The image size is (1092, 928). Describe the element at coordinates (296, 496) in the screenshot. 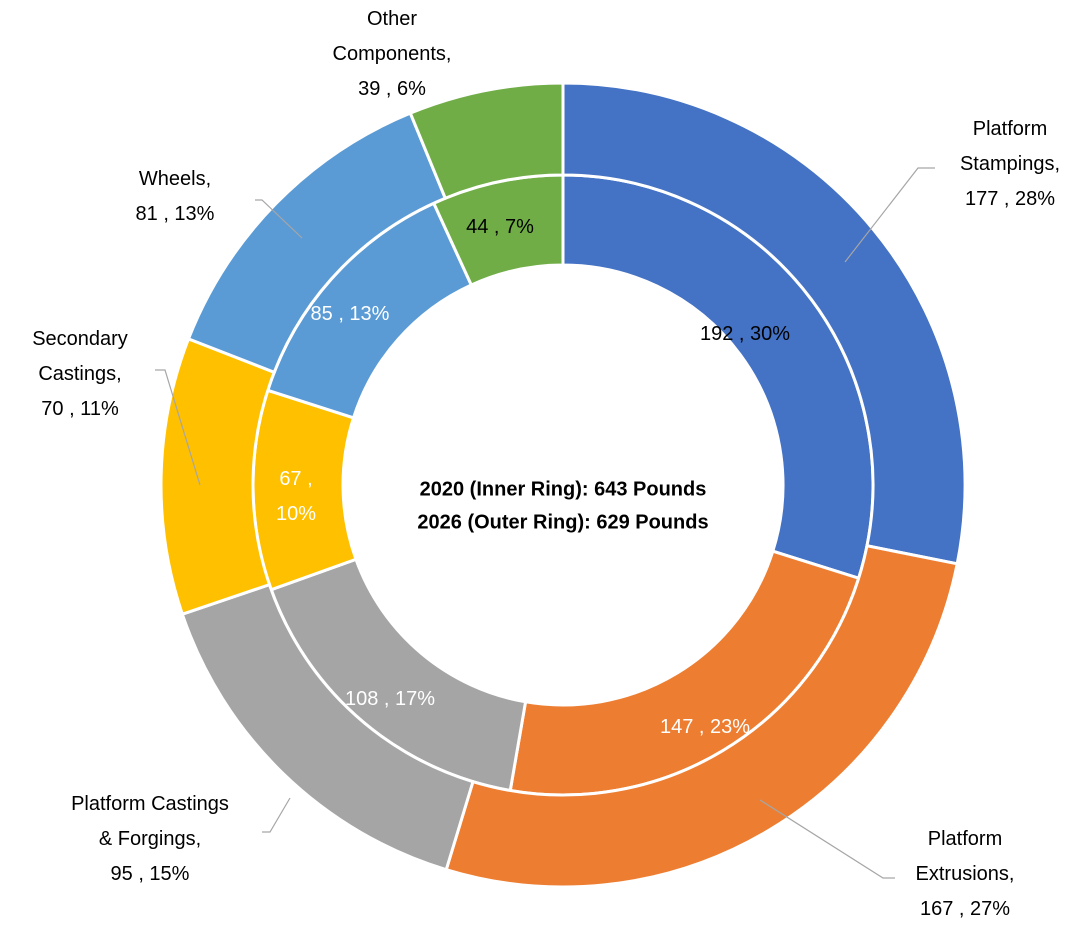

I see `data-label: 67 , 10%` at that location.